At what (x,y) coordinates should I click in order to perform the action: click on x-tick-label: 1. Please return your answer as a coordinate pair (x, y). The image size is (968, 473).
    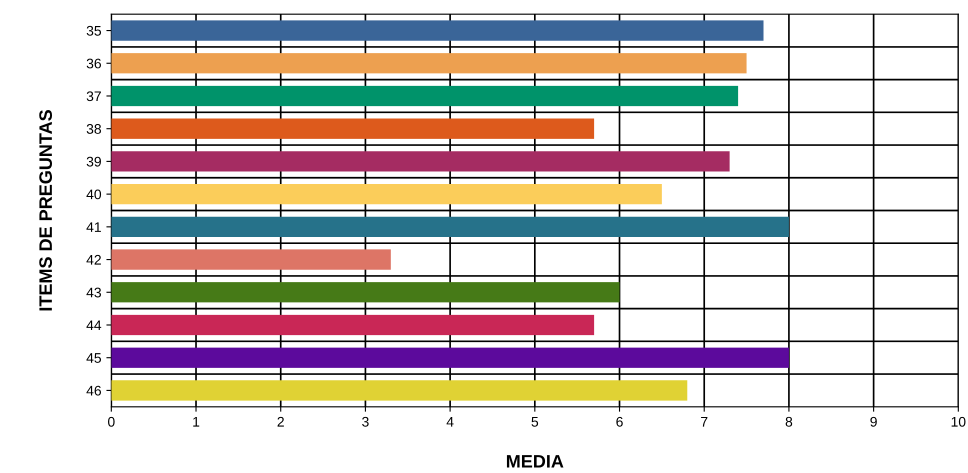
    Looking at the image, I should click on (196, 422).